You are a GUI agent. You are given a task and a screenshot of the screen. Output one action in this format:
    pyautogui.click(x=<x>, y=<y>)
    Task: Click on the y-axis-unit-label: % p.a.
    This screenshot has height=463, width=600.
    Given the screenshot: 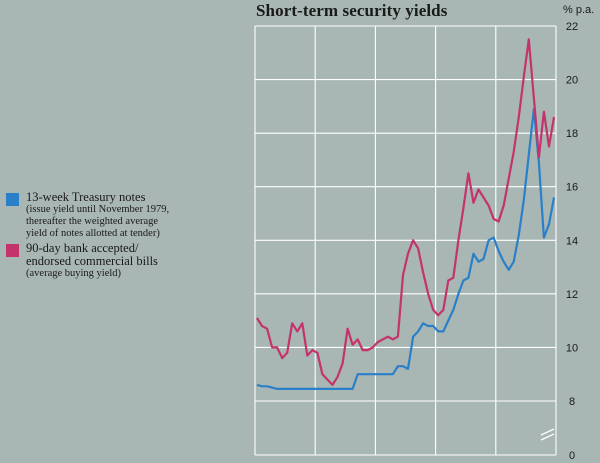 What is the action you would take?
    pyautogui.click(x=579, y=10)
    